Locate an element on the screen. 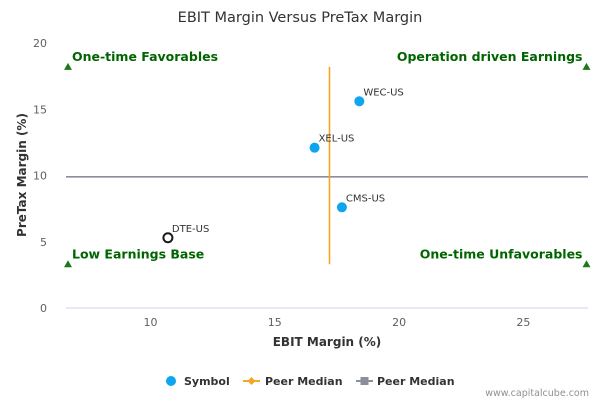 The height and width of the screenshot is (400, 600). quadrant-label-bottom-left: Low Earnings Base is located at coordinates (138, 253).